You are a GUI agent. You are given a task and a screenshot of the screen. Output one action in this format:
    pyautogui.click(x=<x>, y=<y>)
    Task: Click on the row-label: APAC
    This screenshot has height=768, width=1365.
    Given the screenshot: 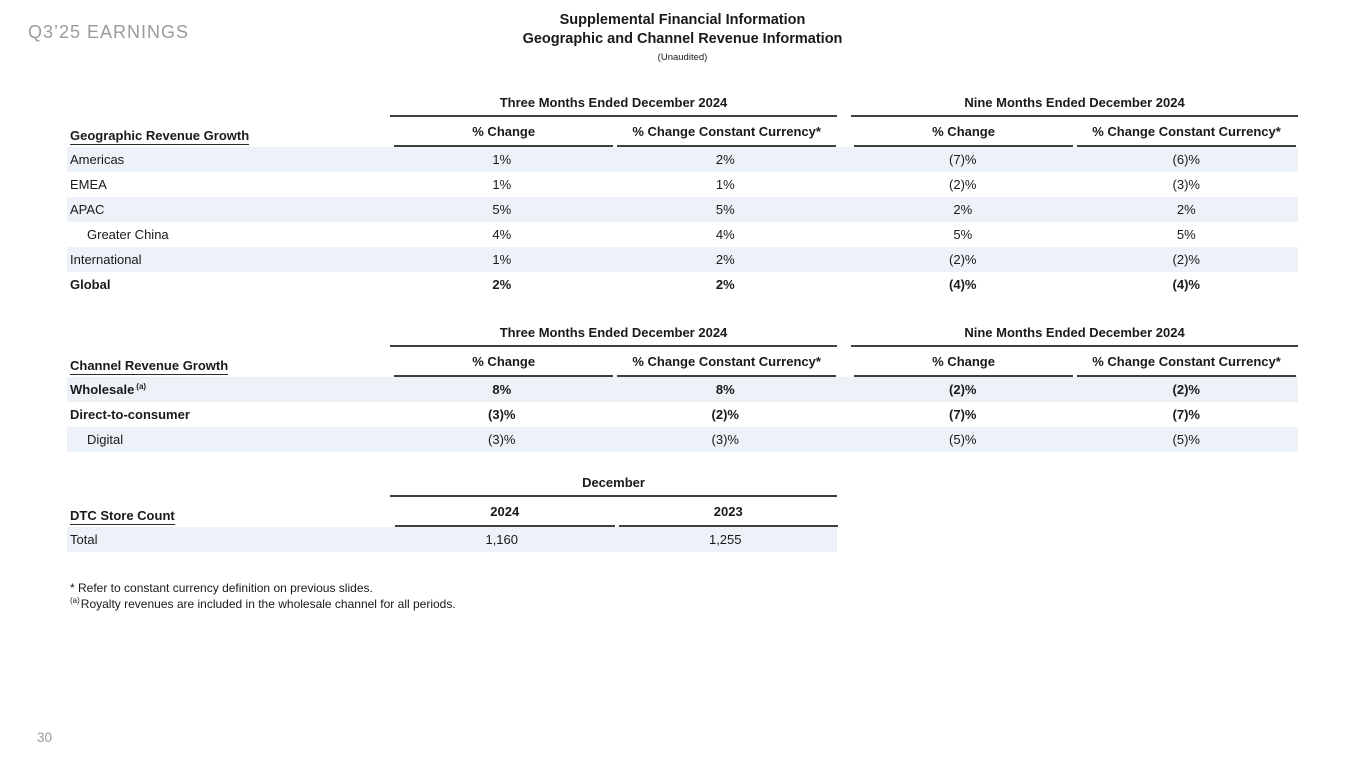 What is the action you would take?
    pyautogui.click(x=87, y=209)
    